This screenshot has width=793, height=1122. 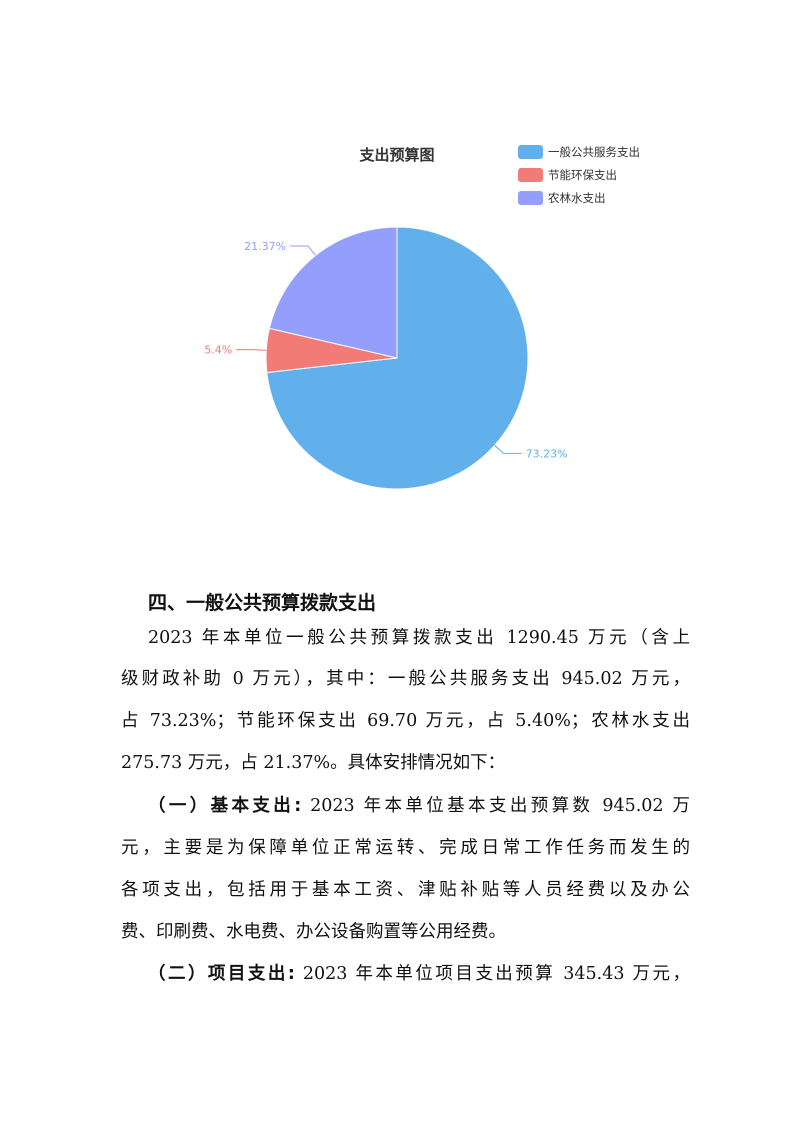 I want to click on legend-label: 节能环保支出, so click(x=582, y=175).